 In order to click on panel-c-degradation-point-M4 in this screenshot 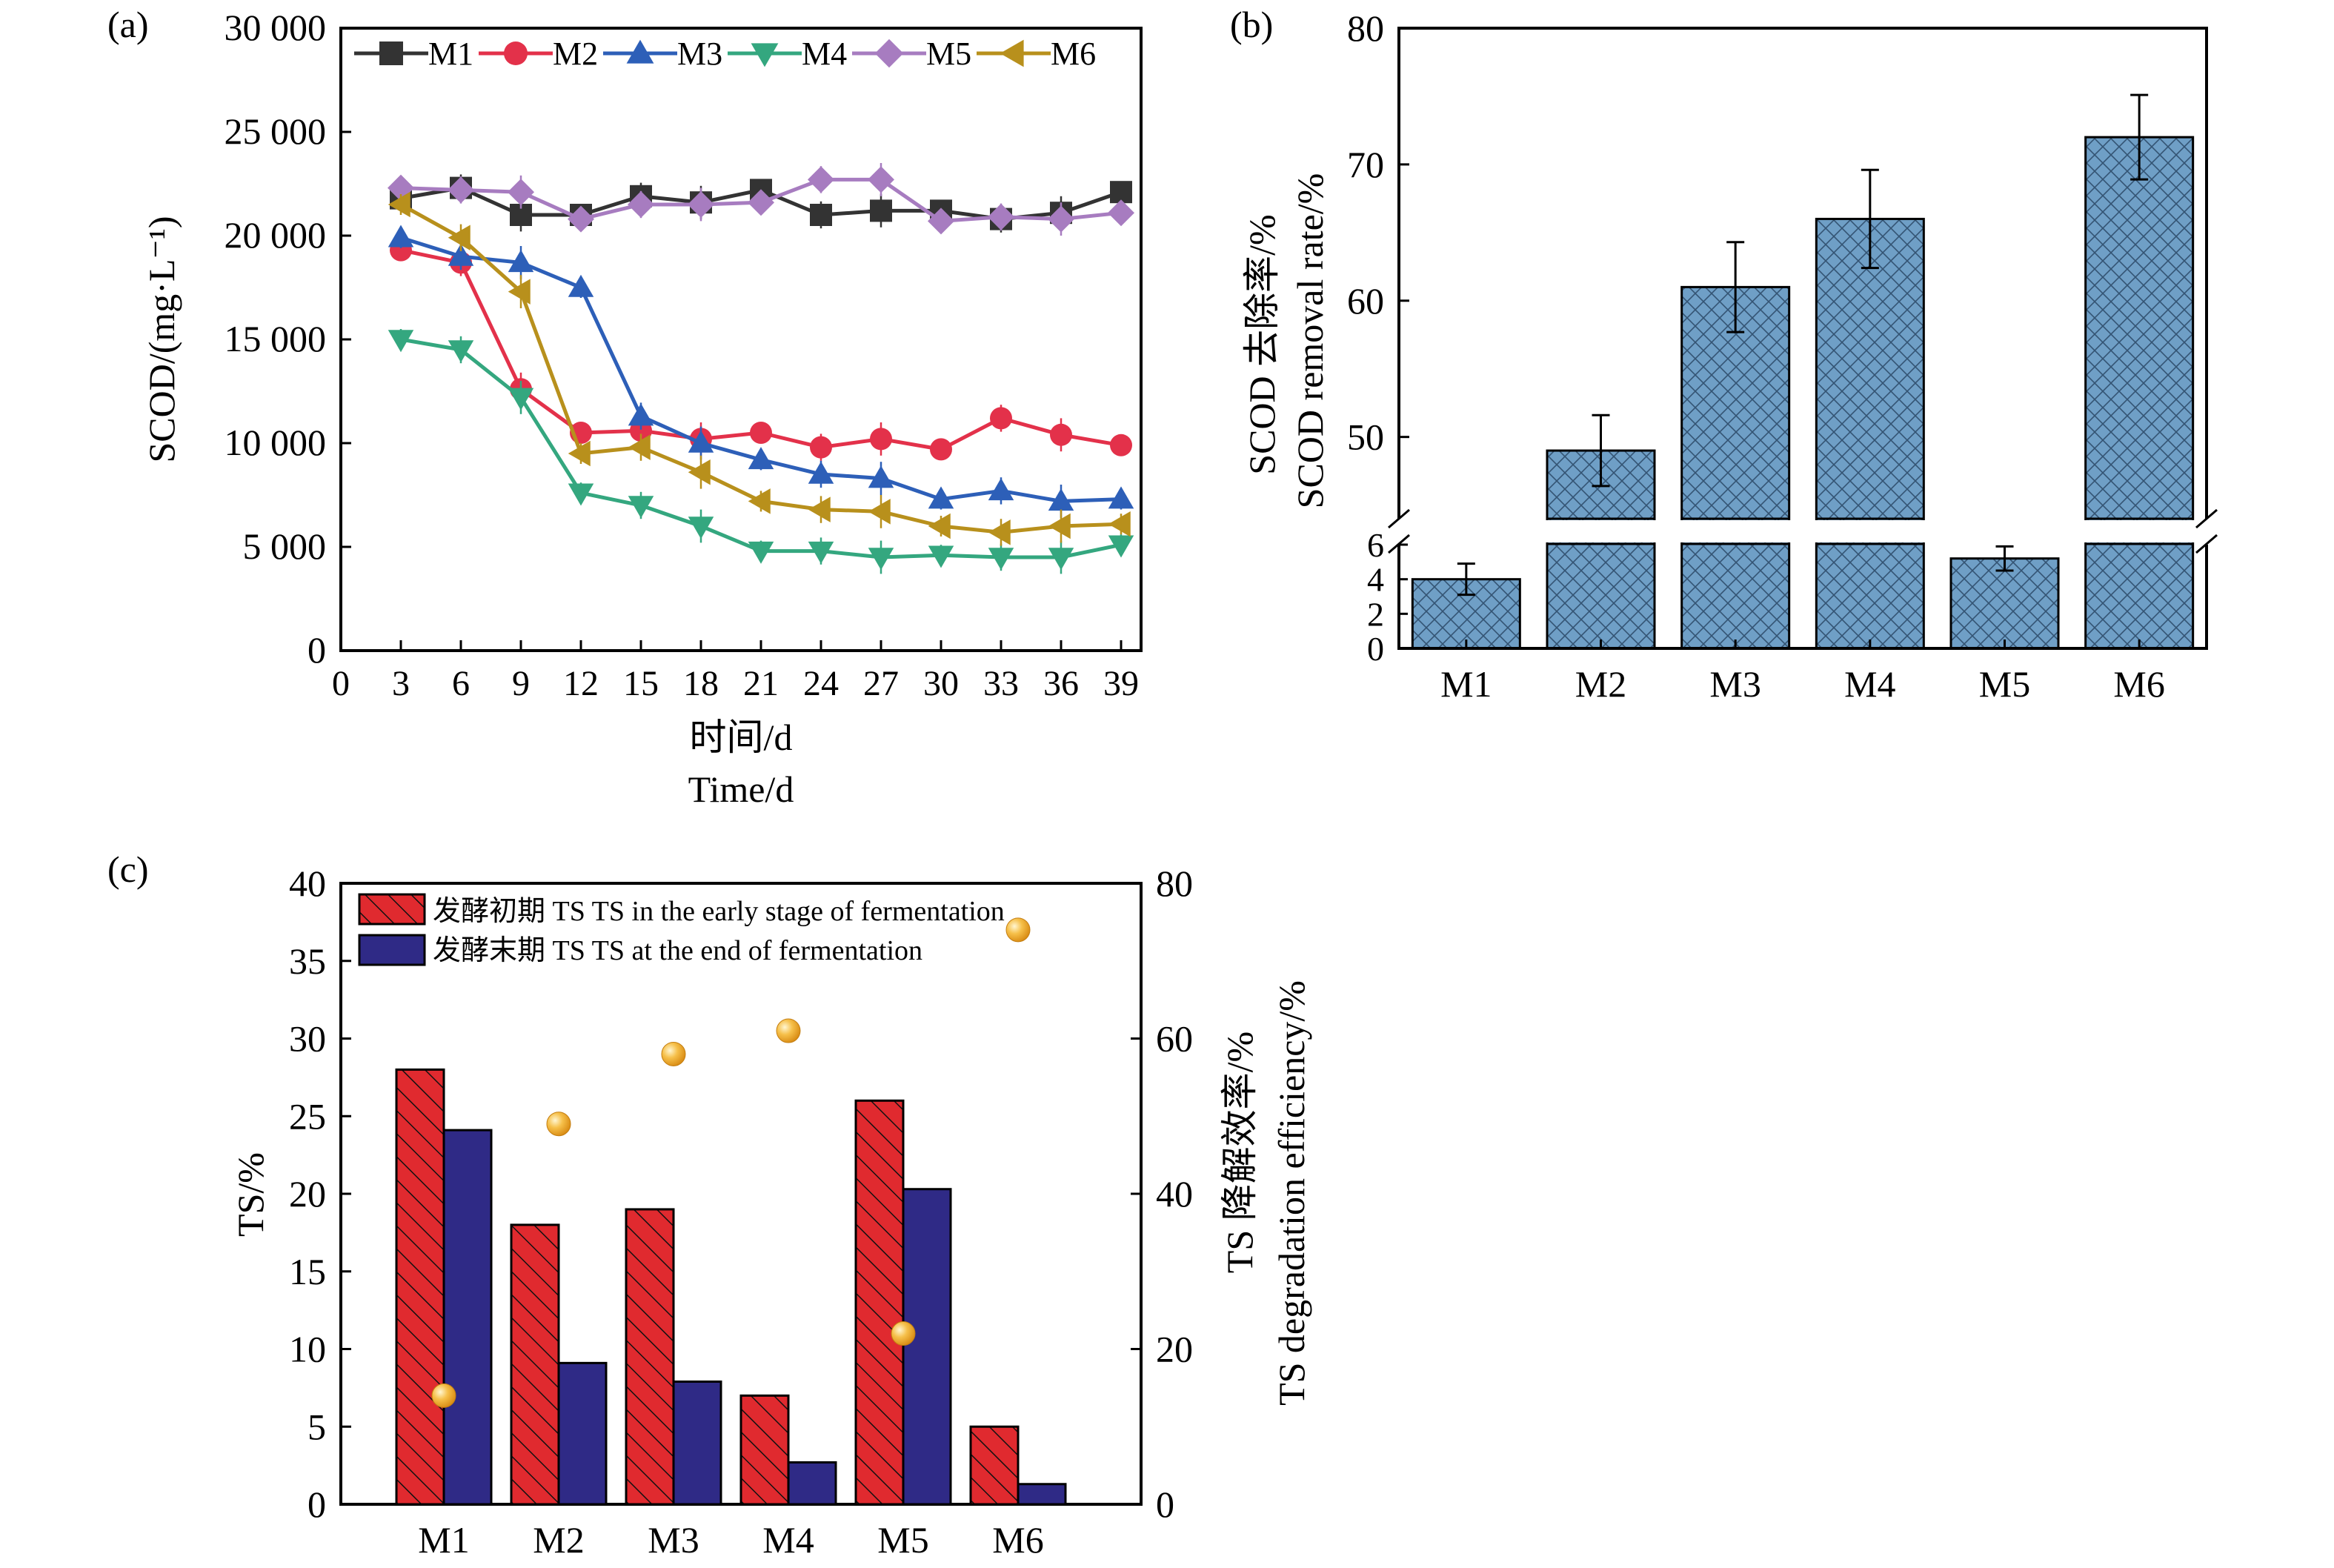, I will do `click(788, 1030)`.